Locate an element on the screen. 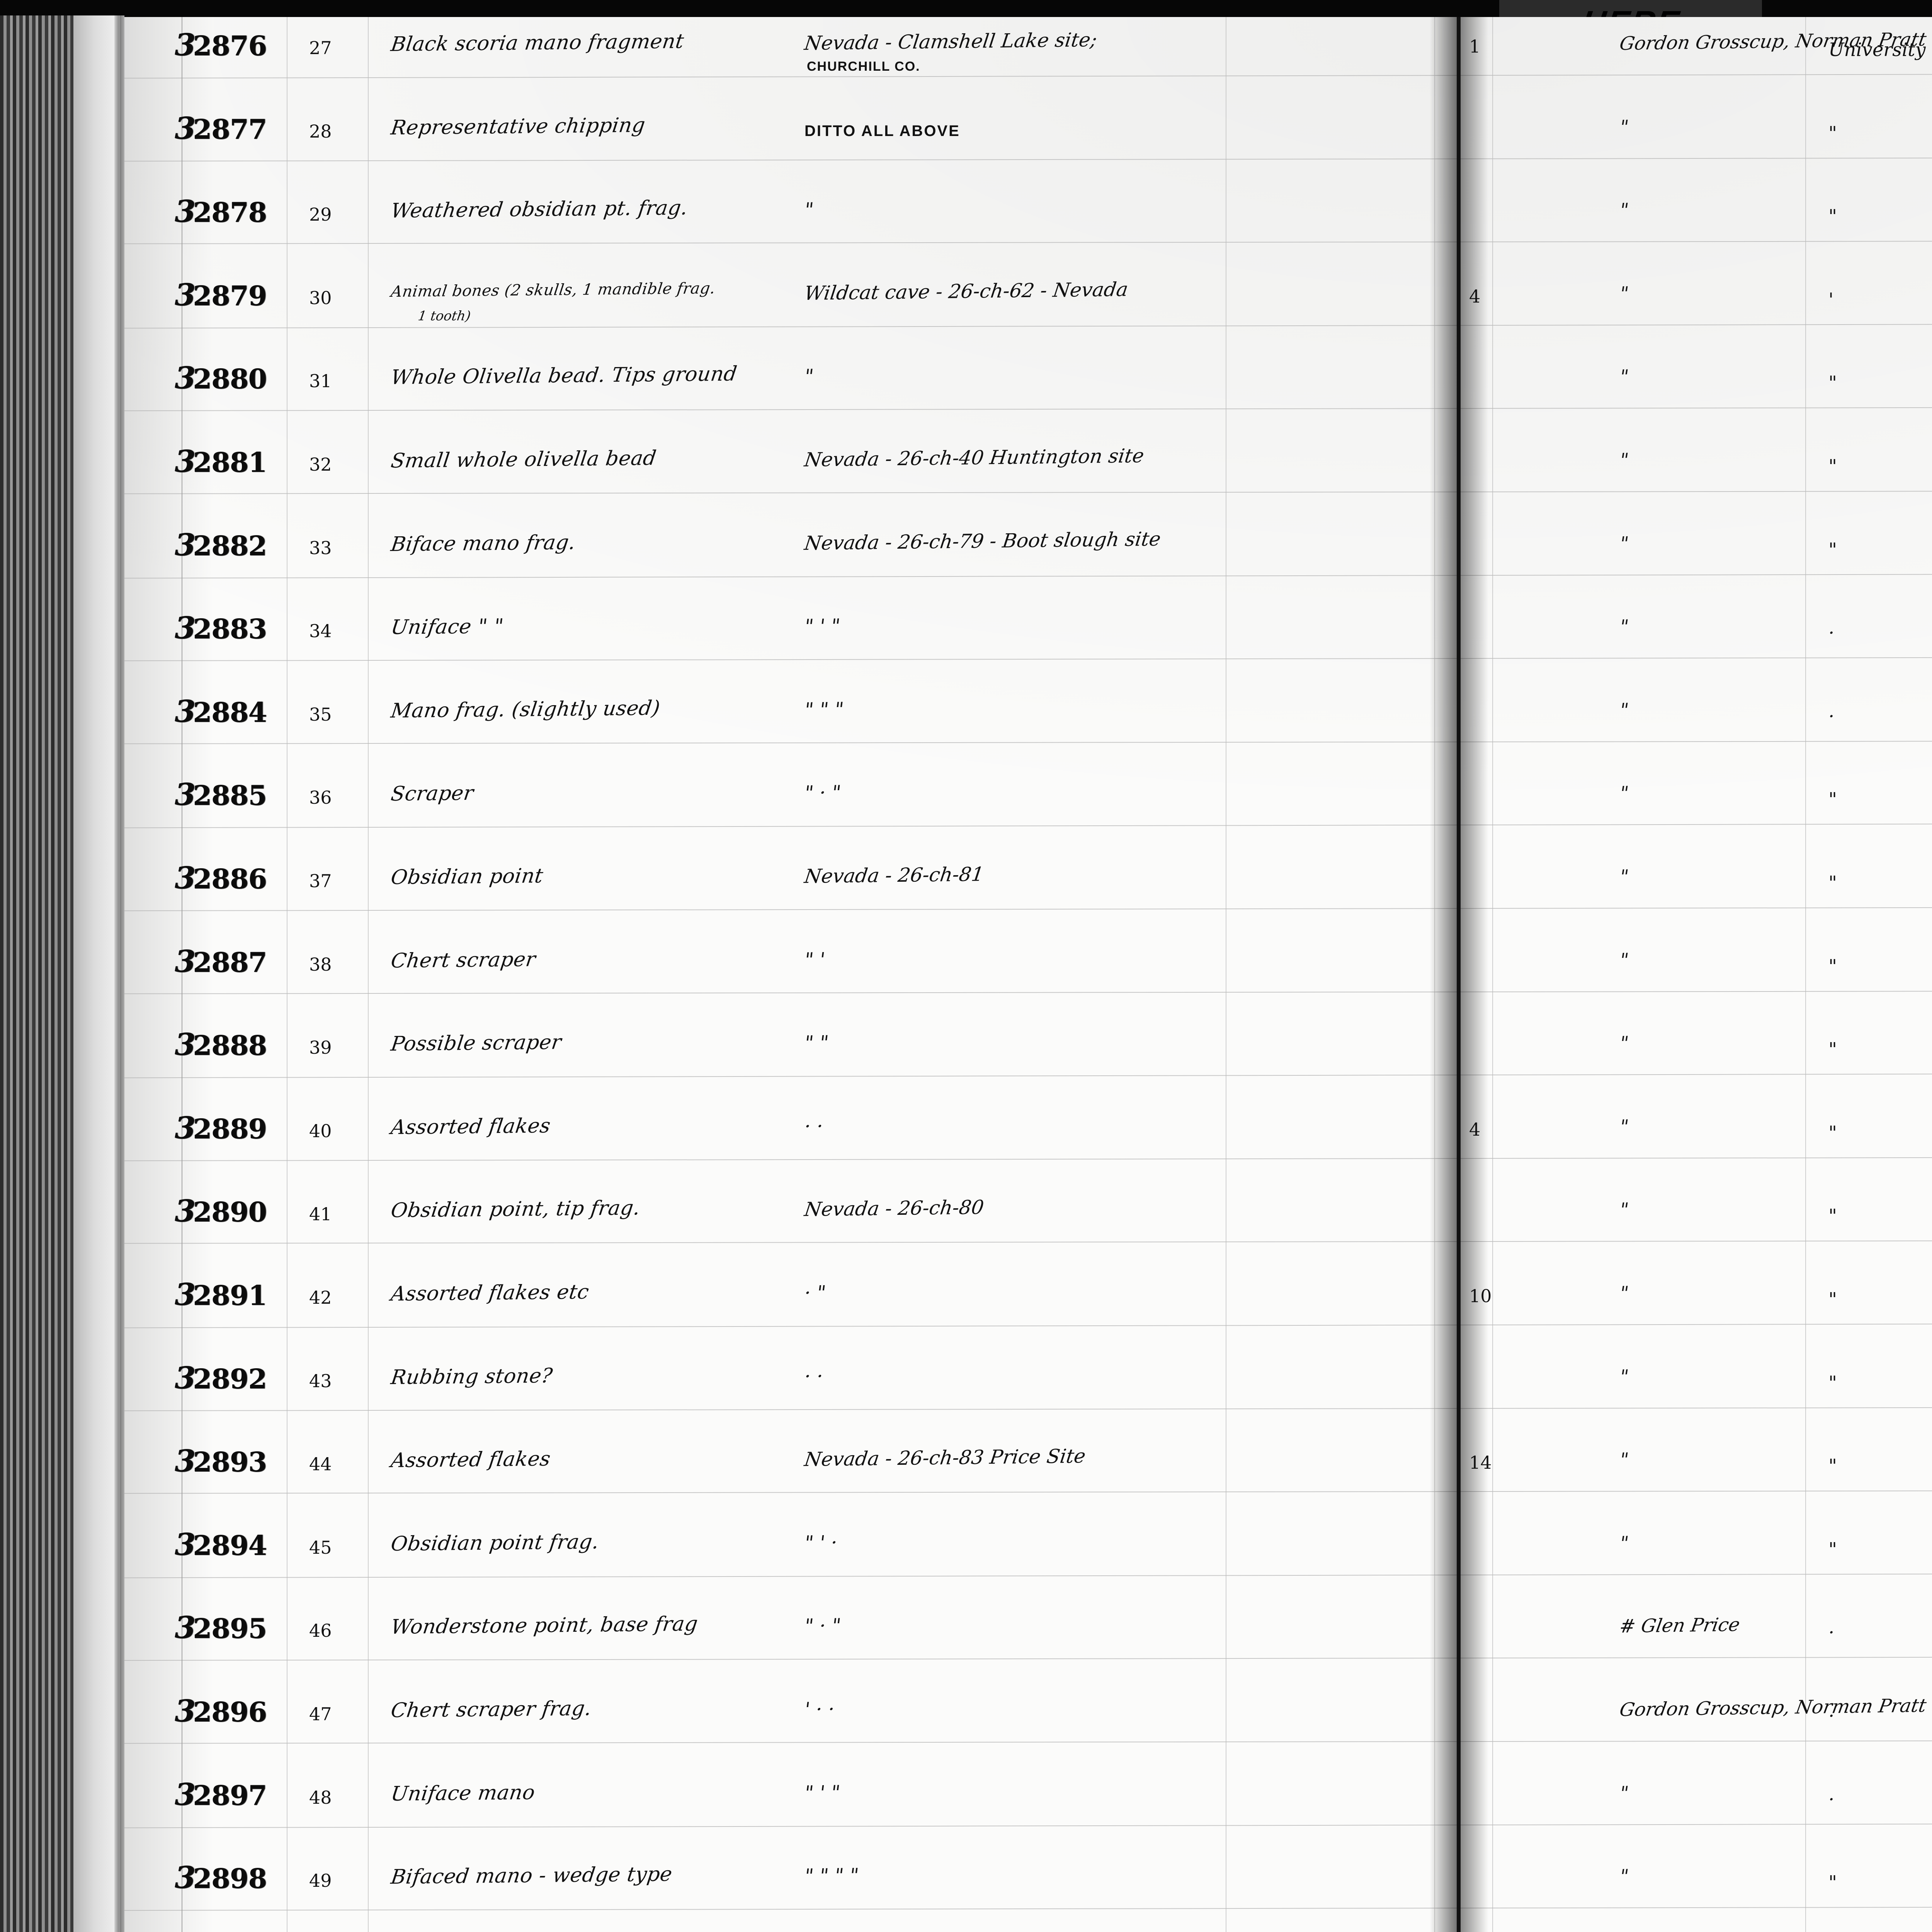 Image resolution: width=1932 pixels, height=1932 pixels. provenance-site: " ' is located at coordinates (815, 960).